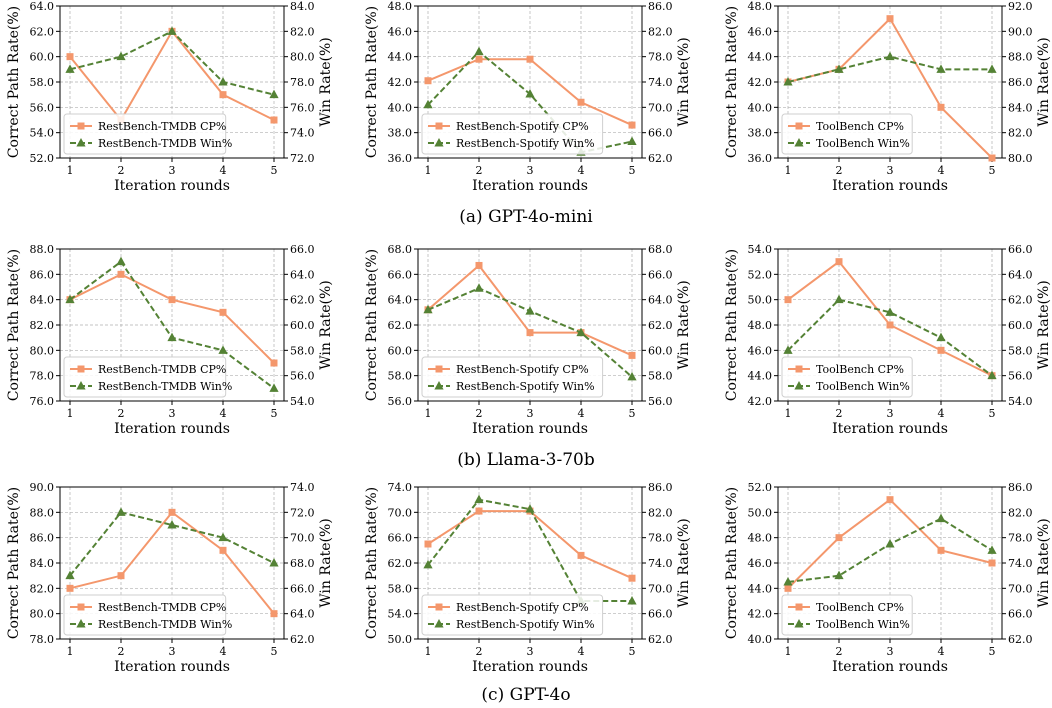 The width and height of the screenshot is (1052, 708). I want to click on y-tick-label: 54.0, so click(400, 614).